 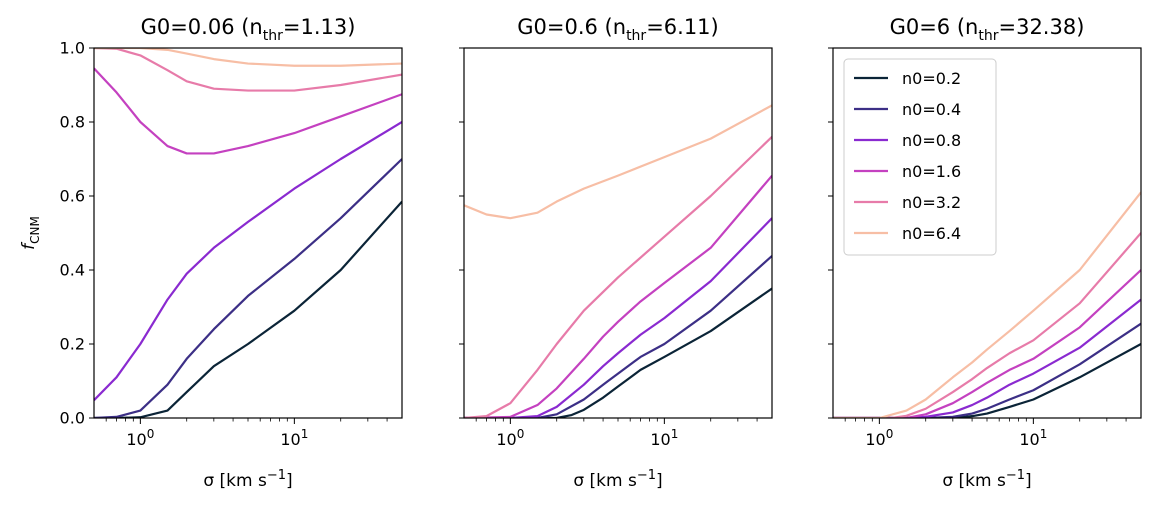 What do you see at coordinates (248, 29) in the screenshot?
I see `panel-title: G0=0.06 (nthr=1.13)` at bounding box center [248, 29].